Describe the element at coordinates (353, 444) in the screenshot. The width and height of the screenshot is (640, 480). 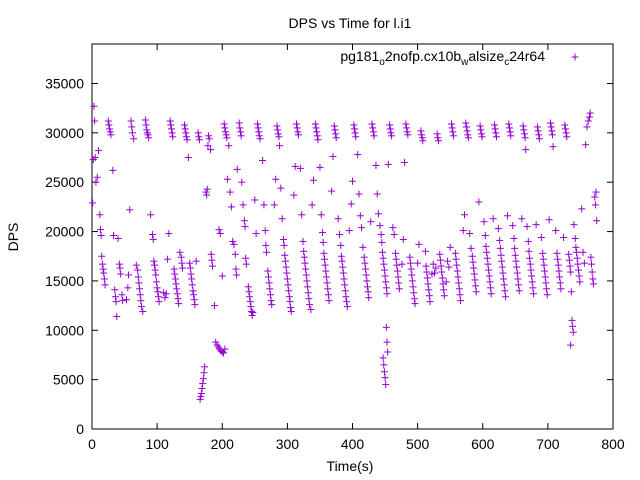
I see `x-tick-label: 400` at that location.